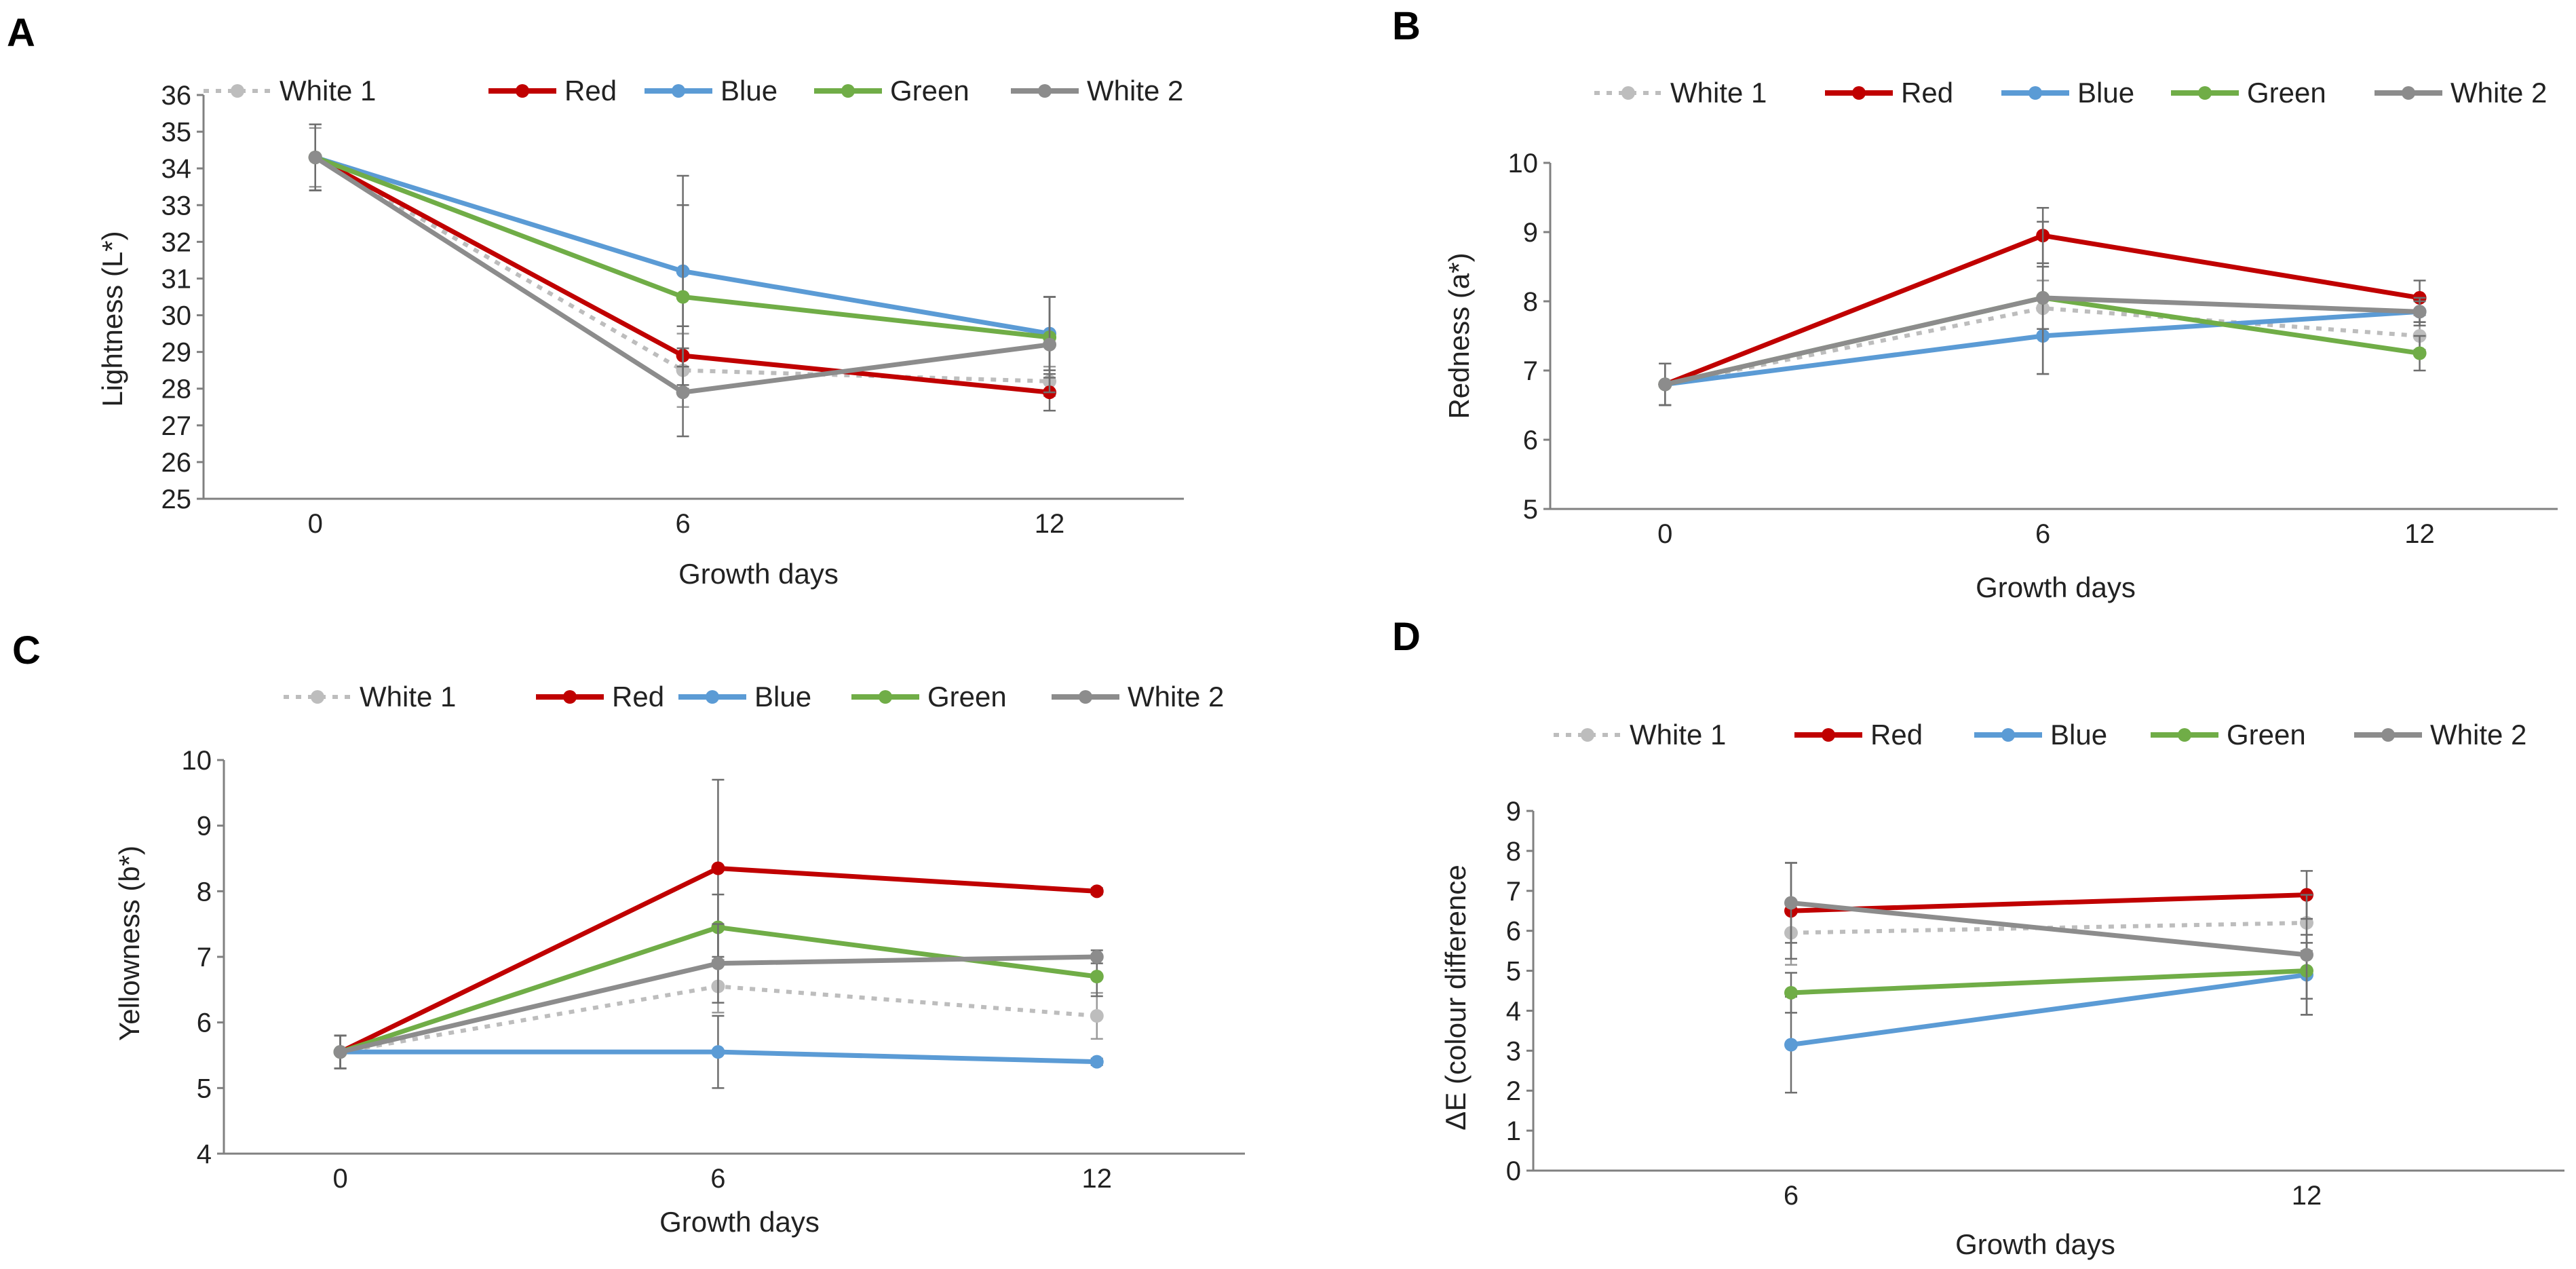 The height and width of the screenshot is (1269, 2576). What do you see at coordinates (177, 279) in the screenshot?
I see `y-tick-label: 31` at bounding box center [177, 279].